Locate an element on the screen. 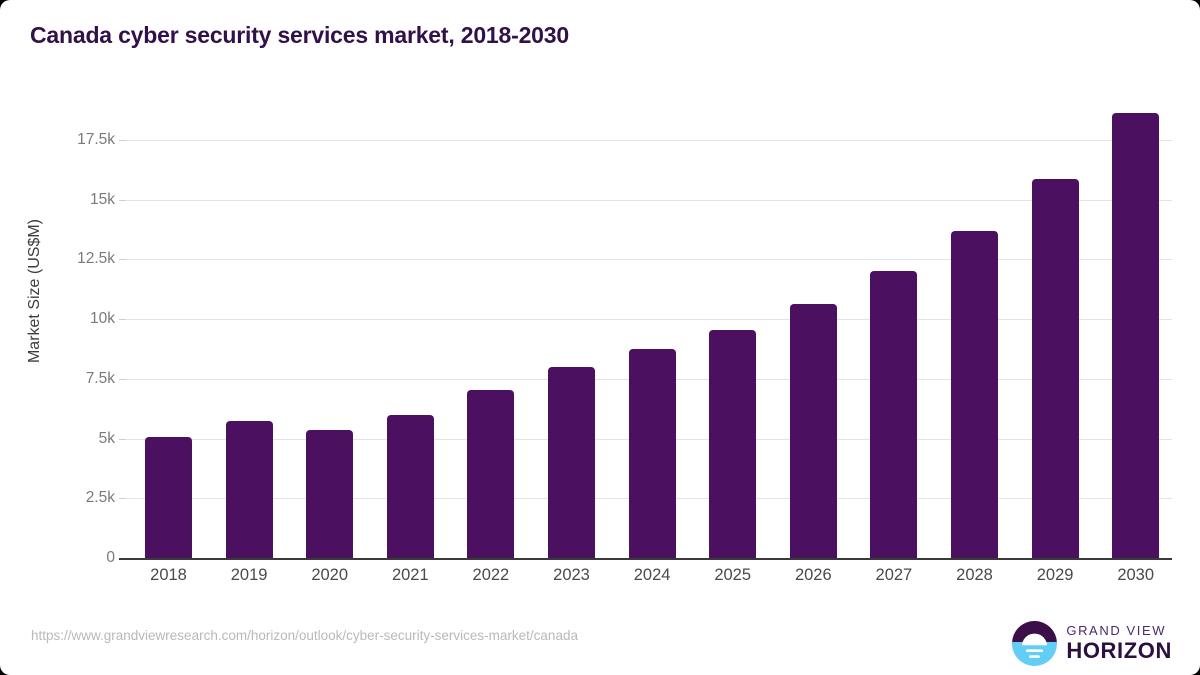  x-tick-label-2025: 2025 is located at coordinates (733, 575).